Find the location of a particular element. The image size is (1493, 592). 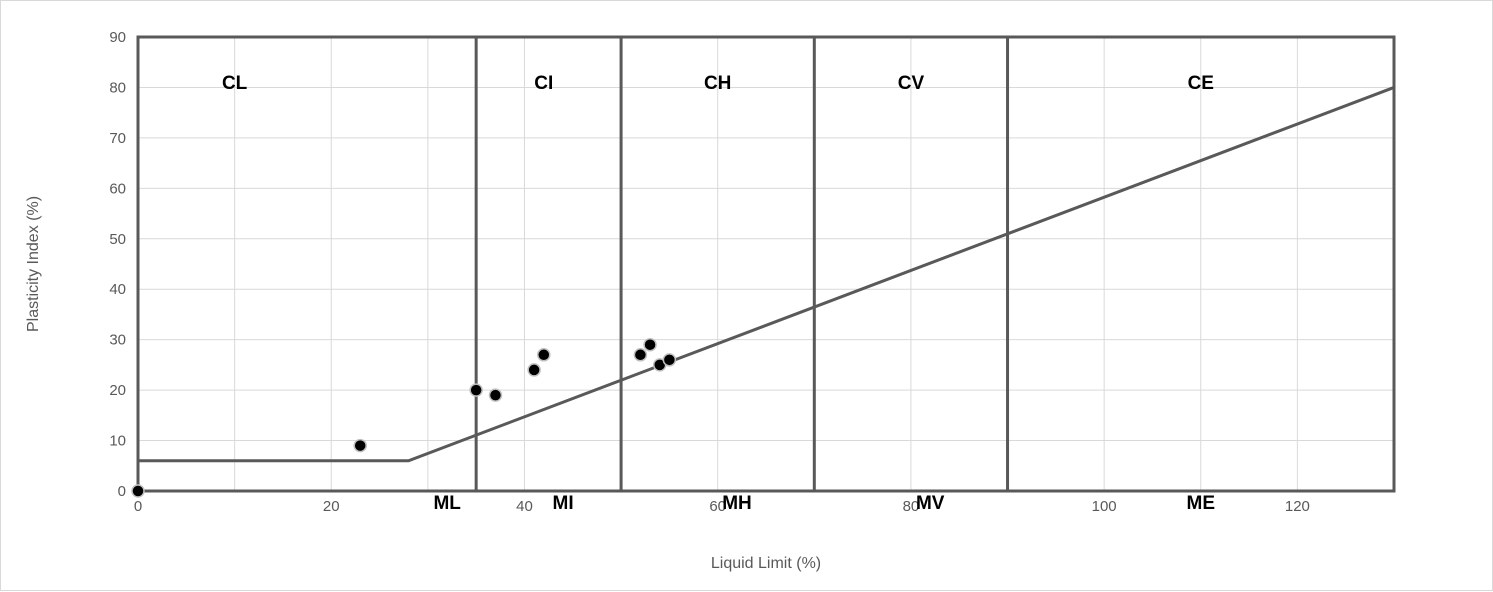

y-tick-label: 90 is located at coordinates (117, 37).